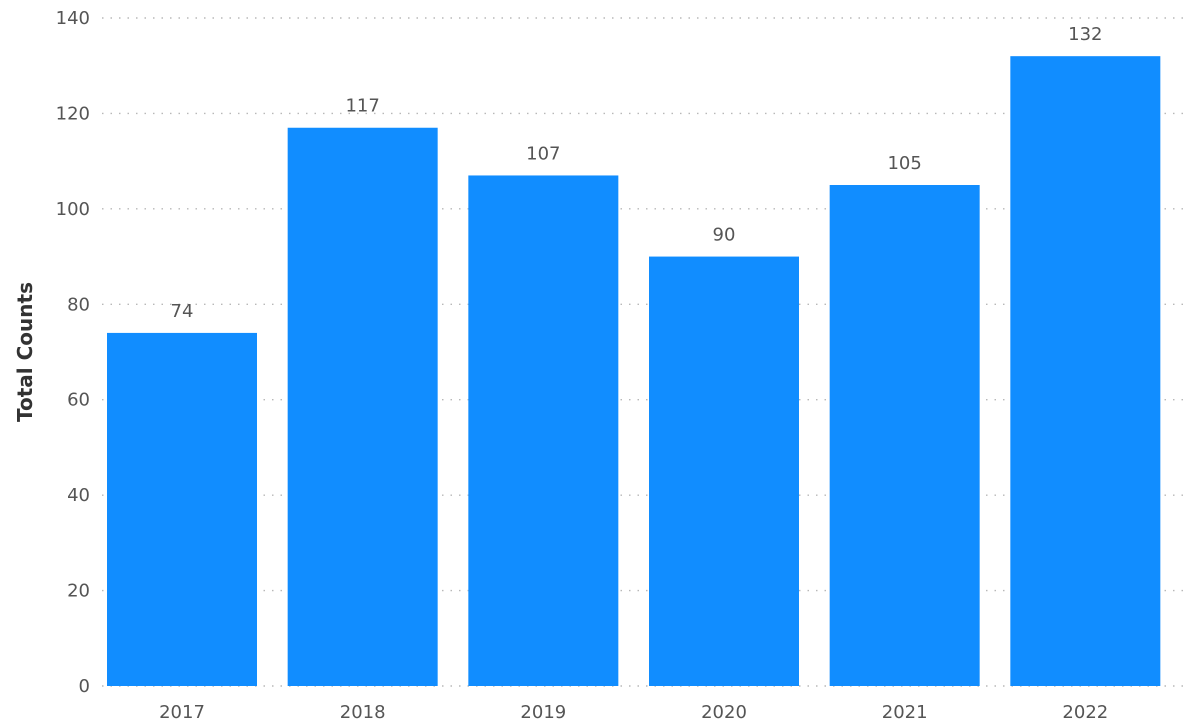 This screenshot has width=1186, height=724. What do you see at coordinates (78, 304) in the screenshot?
I see `y-tick-label: 80` at bounding box center [78, 304].